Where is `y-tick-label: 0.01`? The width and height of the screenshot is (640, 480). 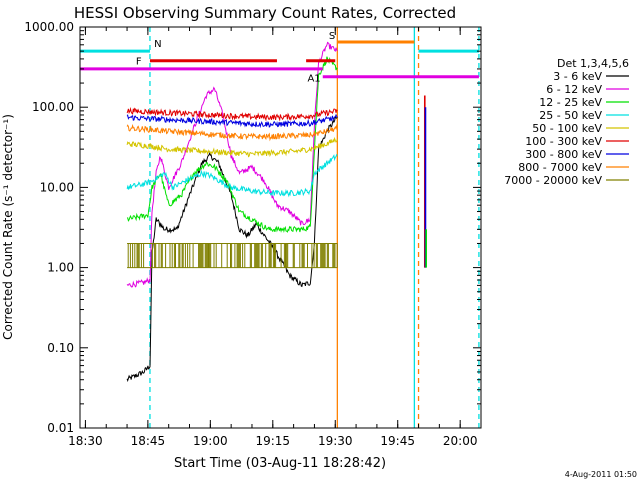
y-tick-label: 0.01 is located at coordinates (60, 428).